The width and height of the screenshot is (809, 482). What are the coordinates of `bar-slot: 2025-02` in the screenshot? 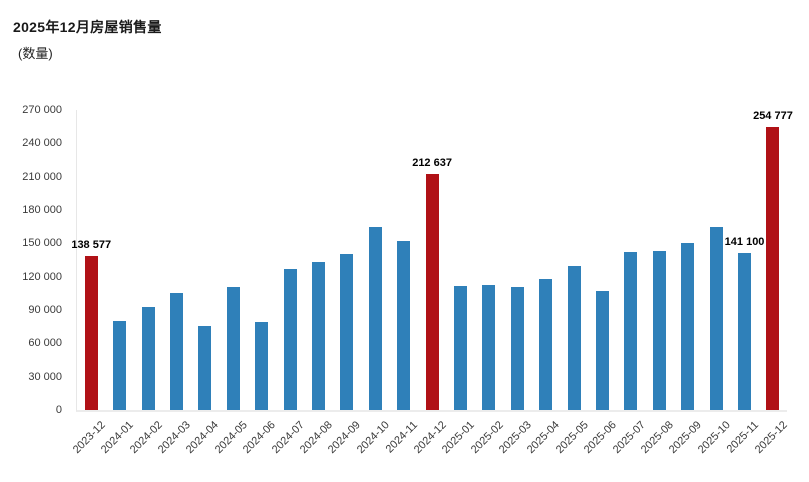 It's located at (486, 283).